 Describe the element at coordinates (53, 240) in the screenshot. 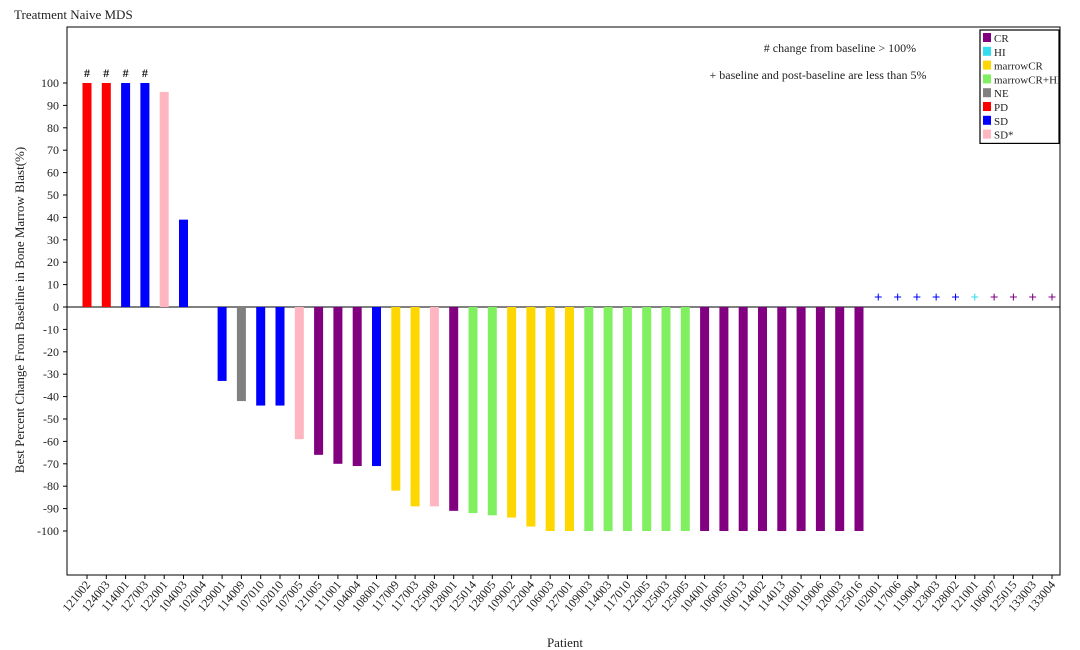

I see `y-tick-label: 30` at that location.